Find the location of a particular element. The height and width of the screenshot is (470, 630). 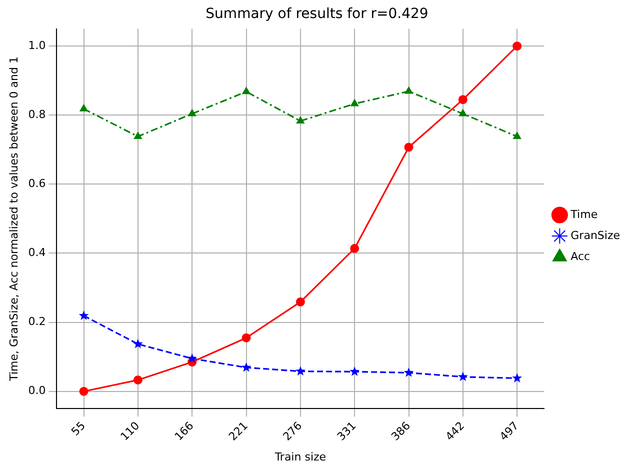

x-tick-label: 331 is located at coordinates (346, 431).